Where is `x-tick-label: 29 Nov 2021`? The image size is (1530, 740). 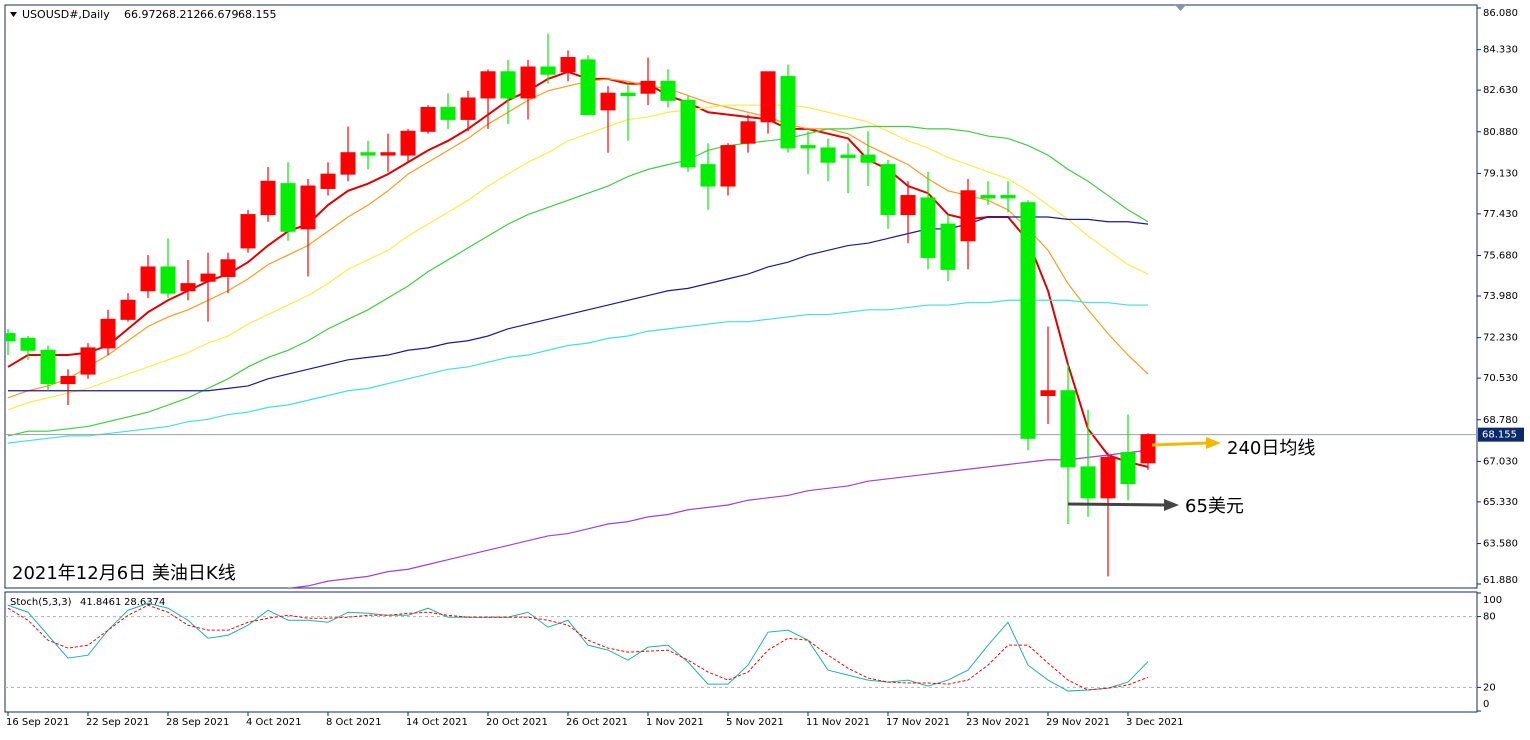 x-tick-label: 29 Nov 2021 is located at coordinates (1078, 722).